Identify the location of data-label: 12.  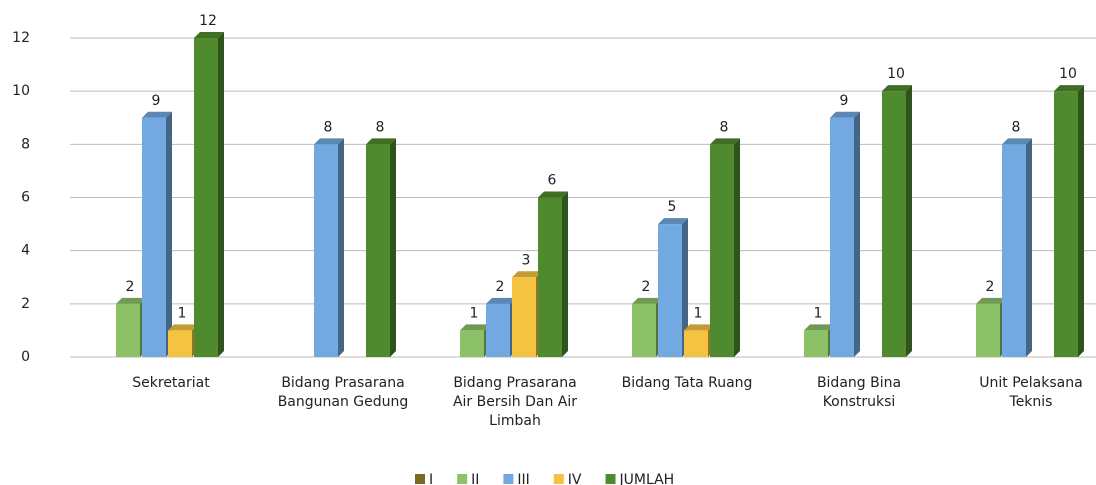
(208, 21).